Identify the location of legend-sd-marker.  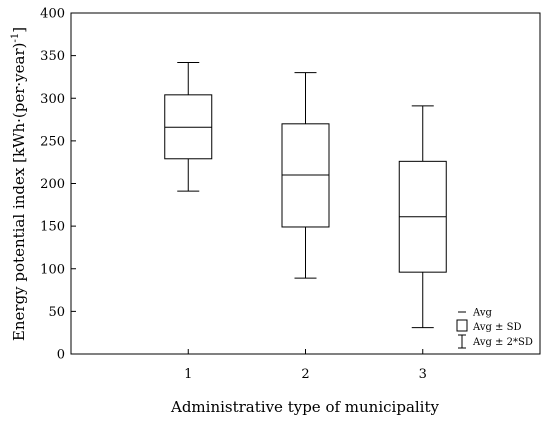
(462, 325).